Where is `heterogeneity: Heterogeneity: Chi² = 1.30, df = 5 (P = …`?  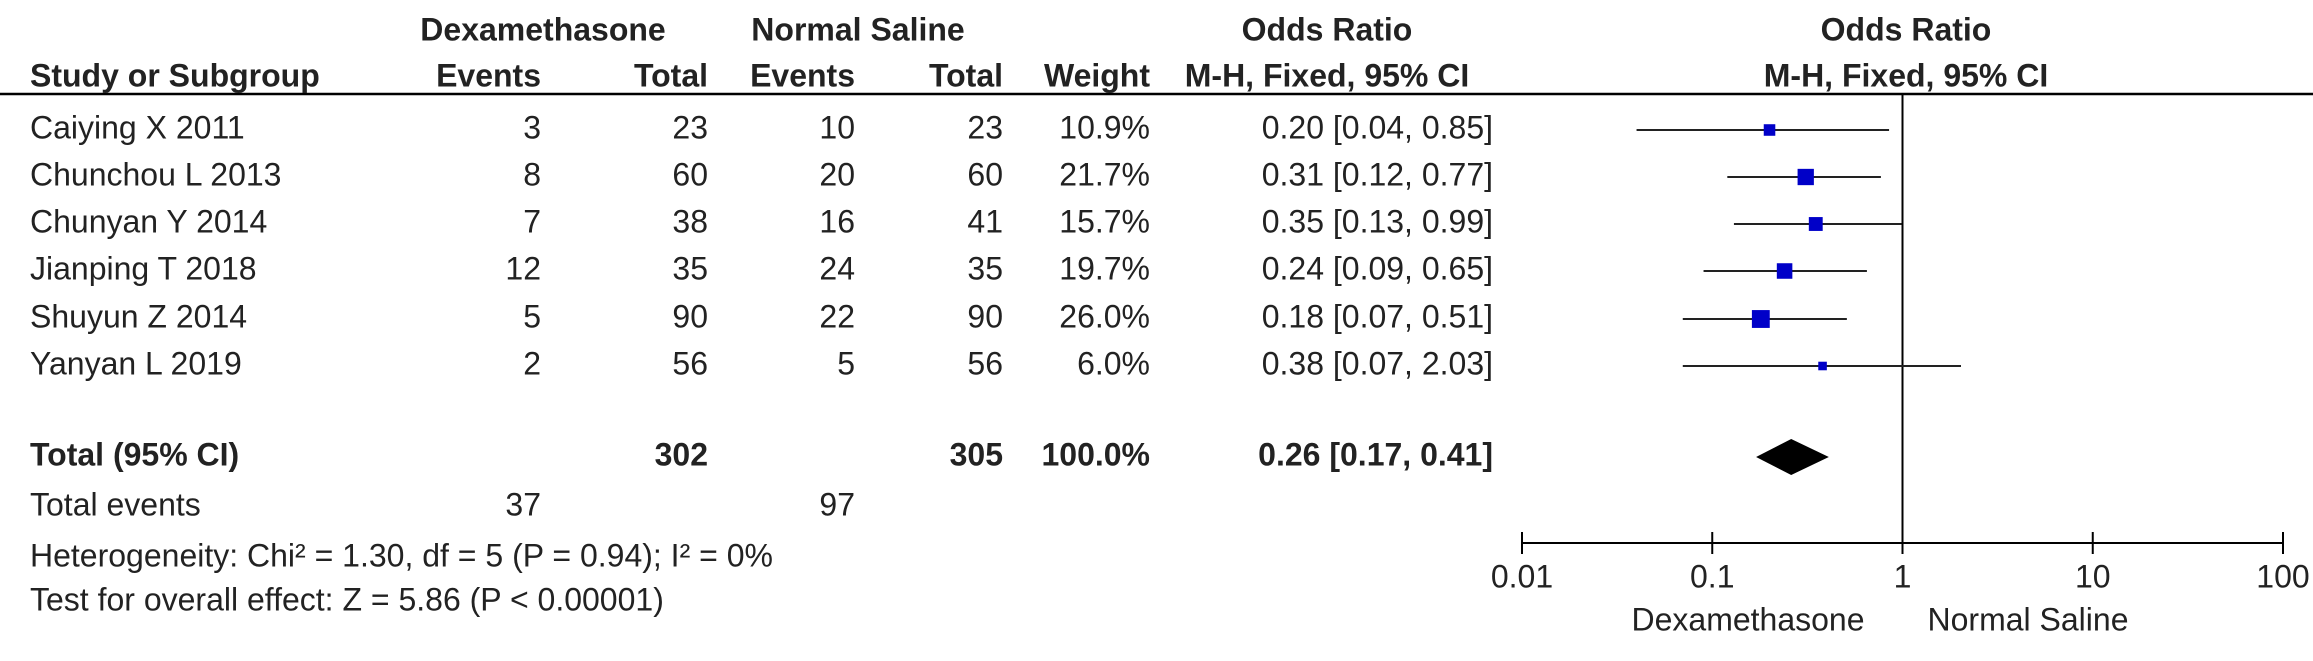 heterogeneity: Heterogeneity: Chi² = 1.30, df = 5 (P = … is located at coordinates (401, 555).